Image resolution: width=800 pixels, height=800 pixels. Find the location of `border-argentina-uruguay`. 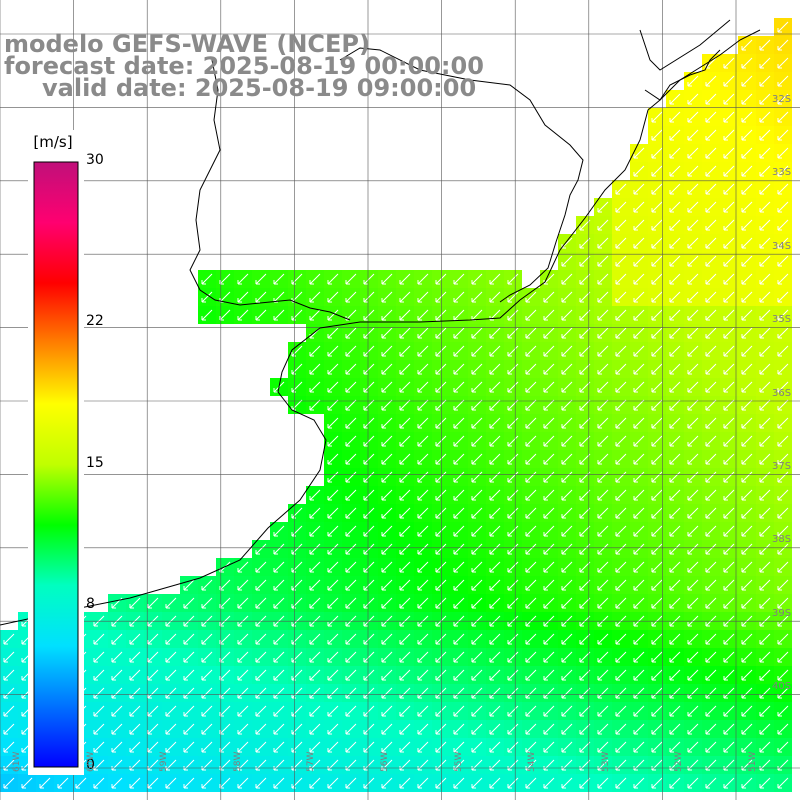

border-argentina-uruguay is located at coordinates (270, 190).